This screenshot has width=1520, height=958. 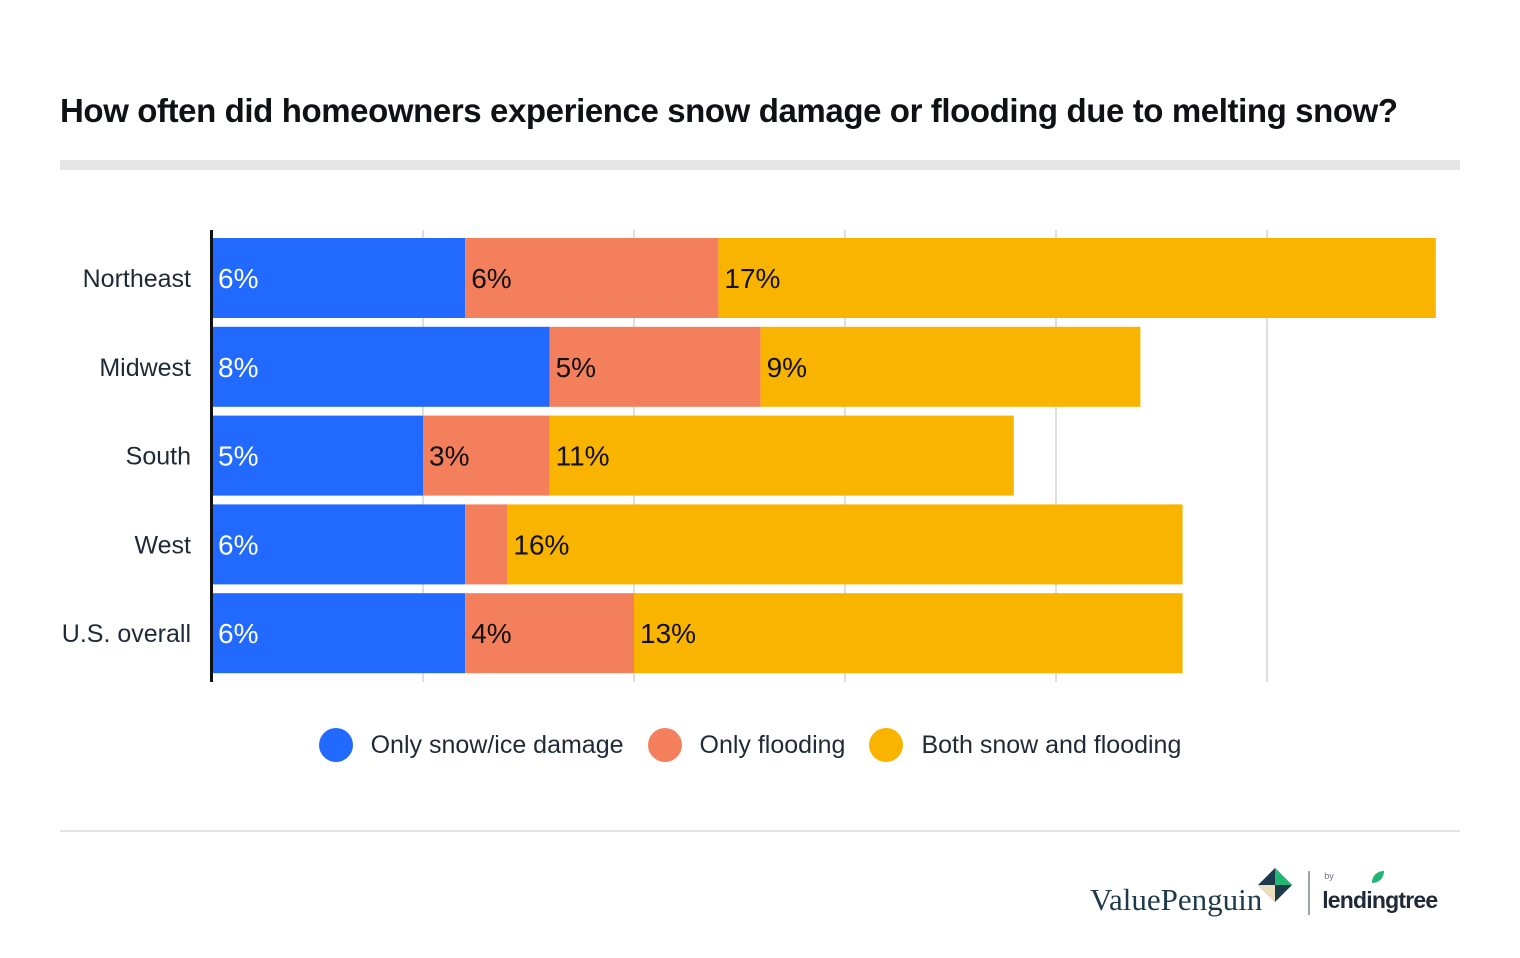 What do you see at coordinates (772, 744) in the screenshot?
I see `legend-label-flood: Only flooding` at bounding box center [772, 744].